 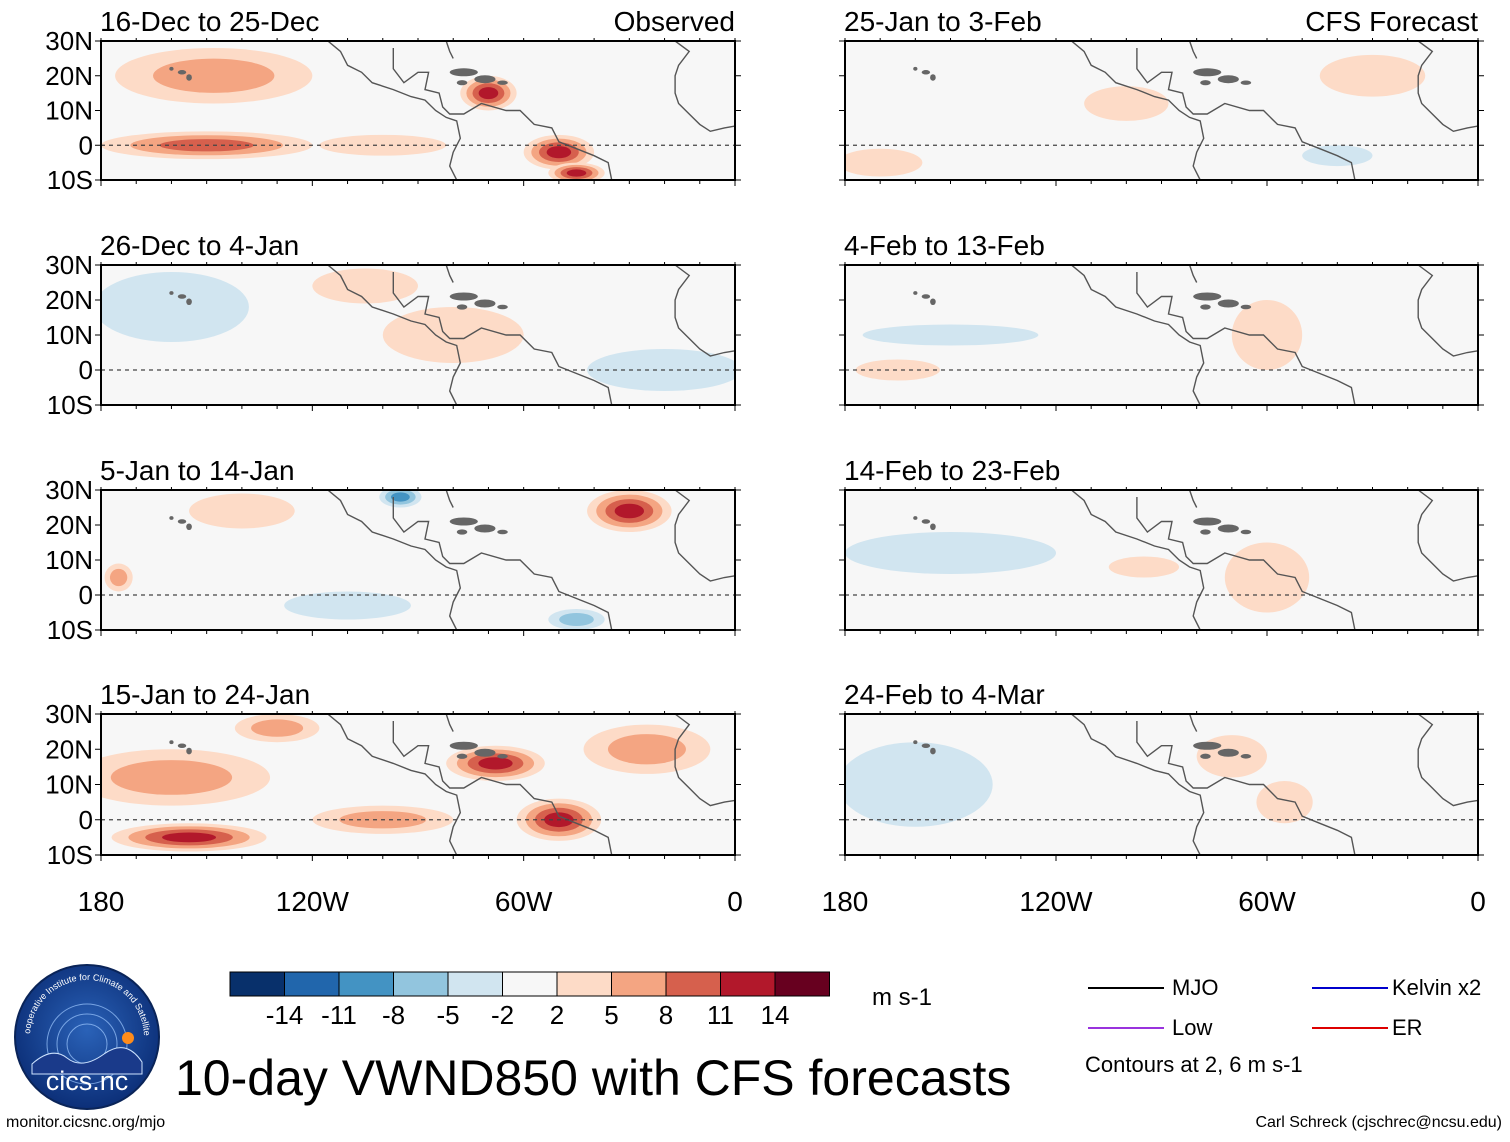 I want to click on map-panel-5: 25-Jan to 3-Feb CFS Forecast, so click(x=1161, y=96).